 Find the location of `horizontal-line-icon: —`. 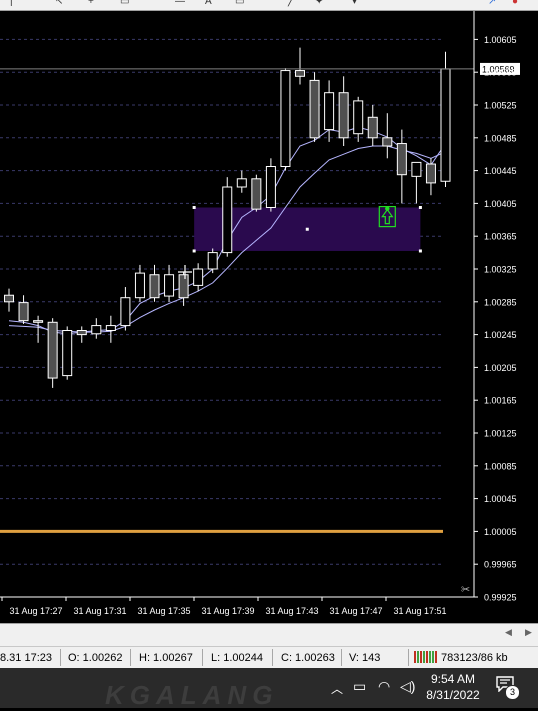

horizontal-line-icon: — is located at coordinates (180, 3).